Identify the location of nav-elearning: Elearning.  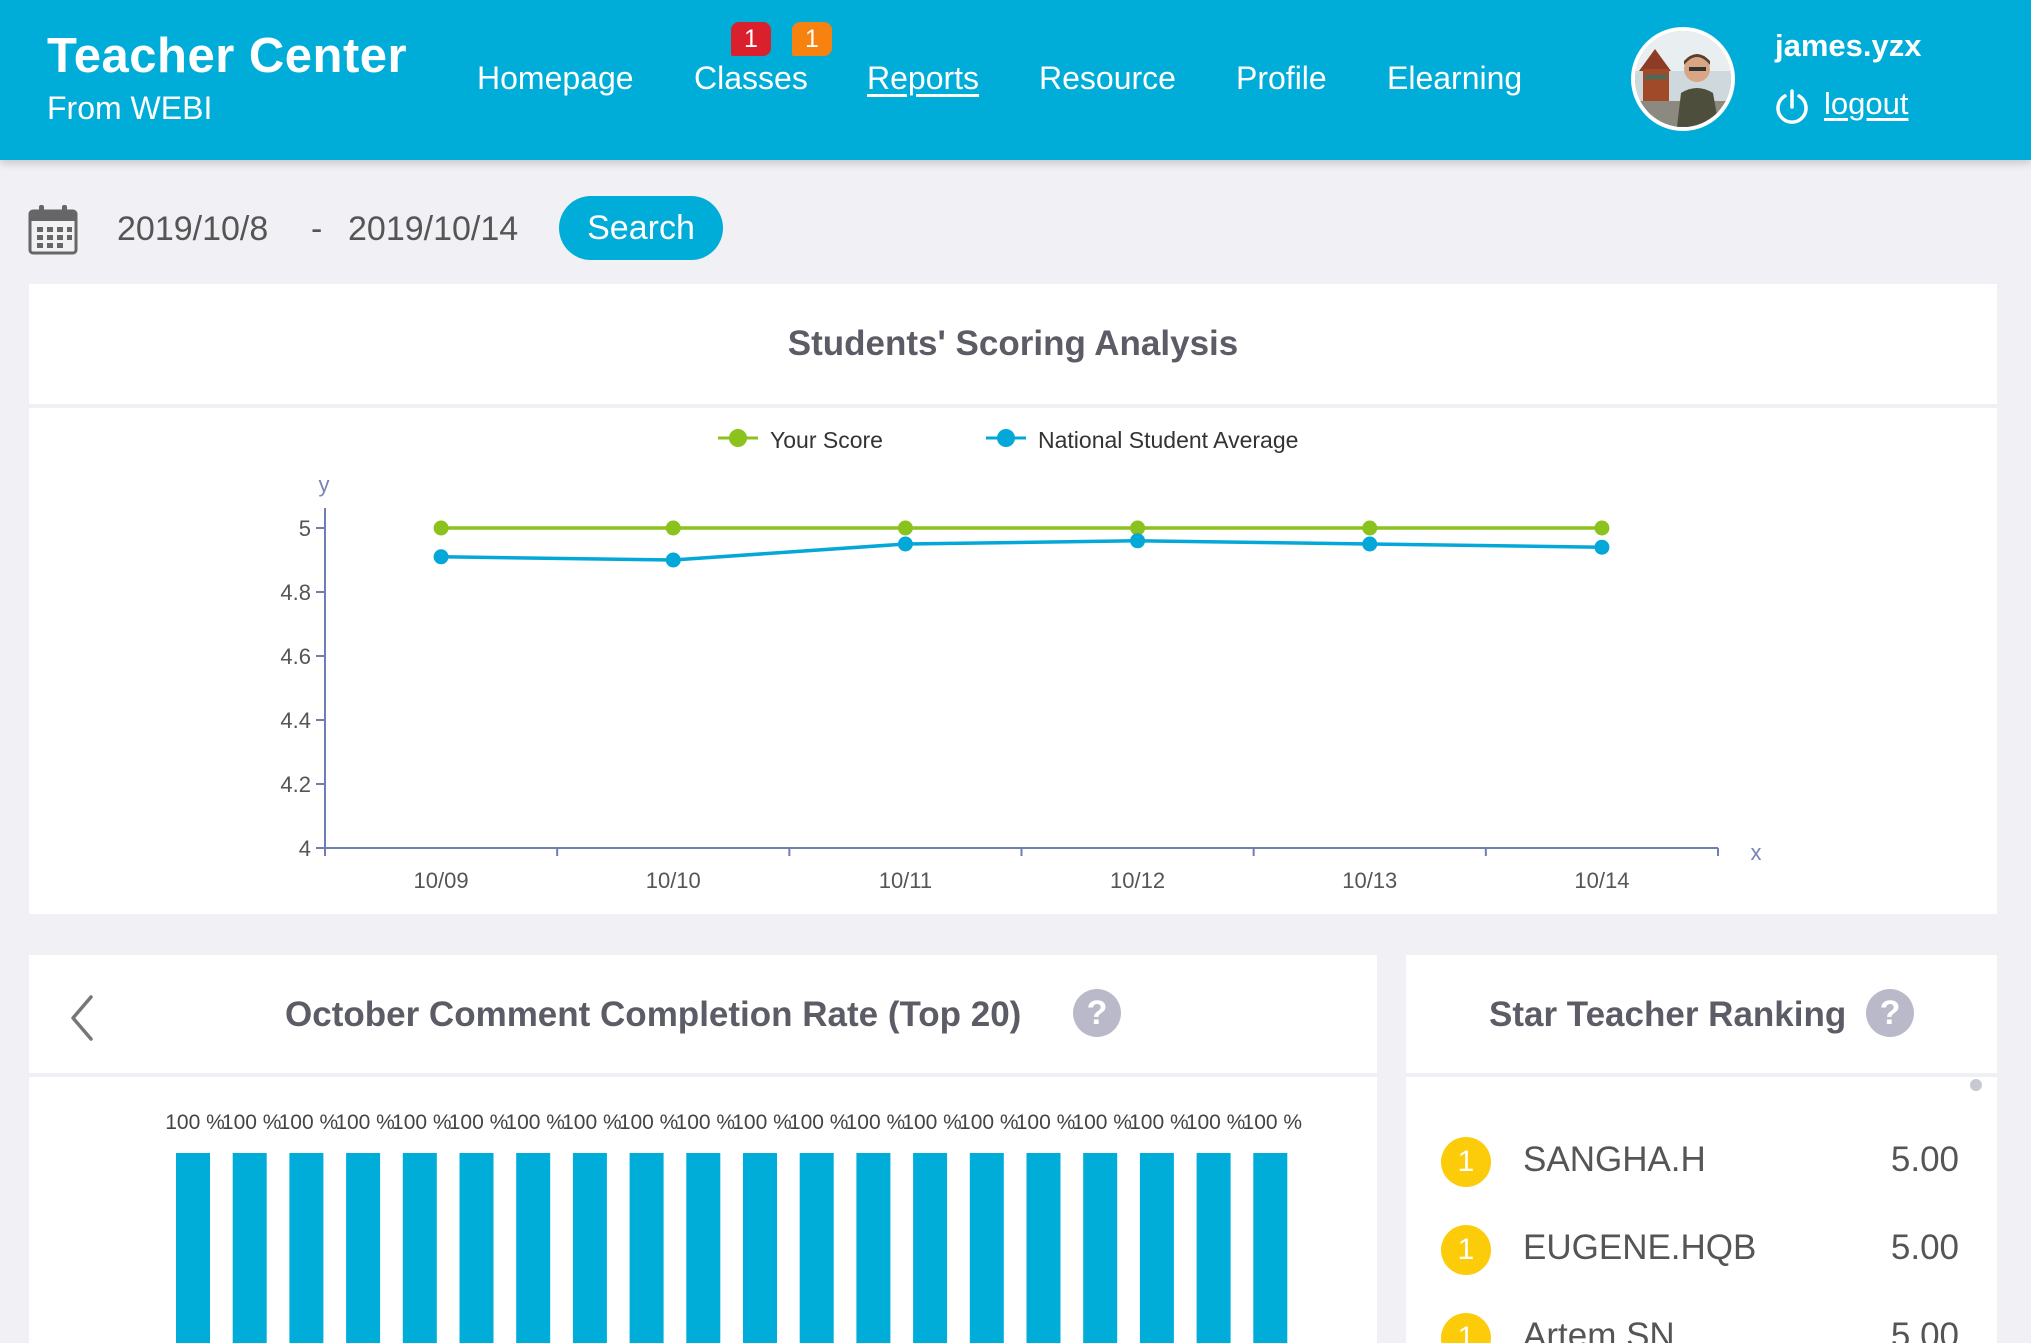
(1455, 78).